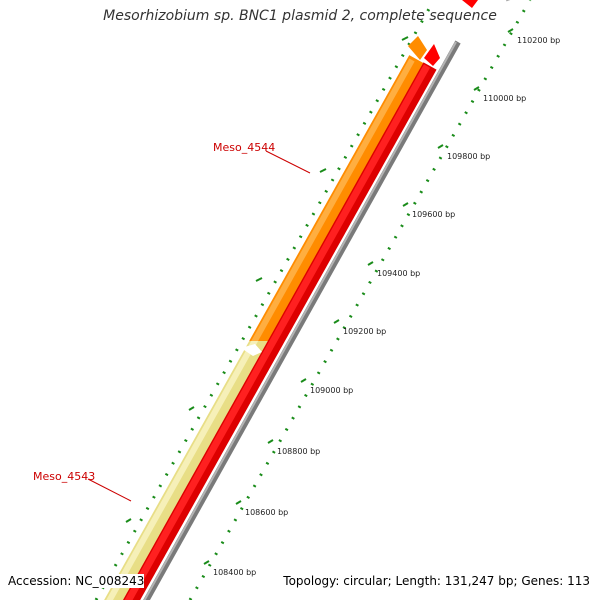 This screenshot has height=600, width=600. What do you see at coordinates (468, 156) in the screenshot?
I see `ruler-label: 109800 bp` at bounding box center [468, 156].